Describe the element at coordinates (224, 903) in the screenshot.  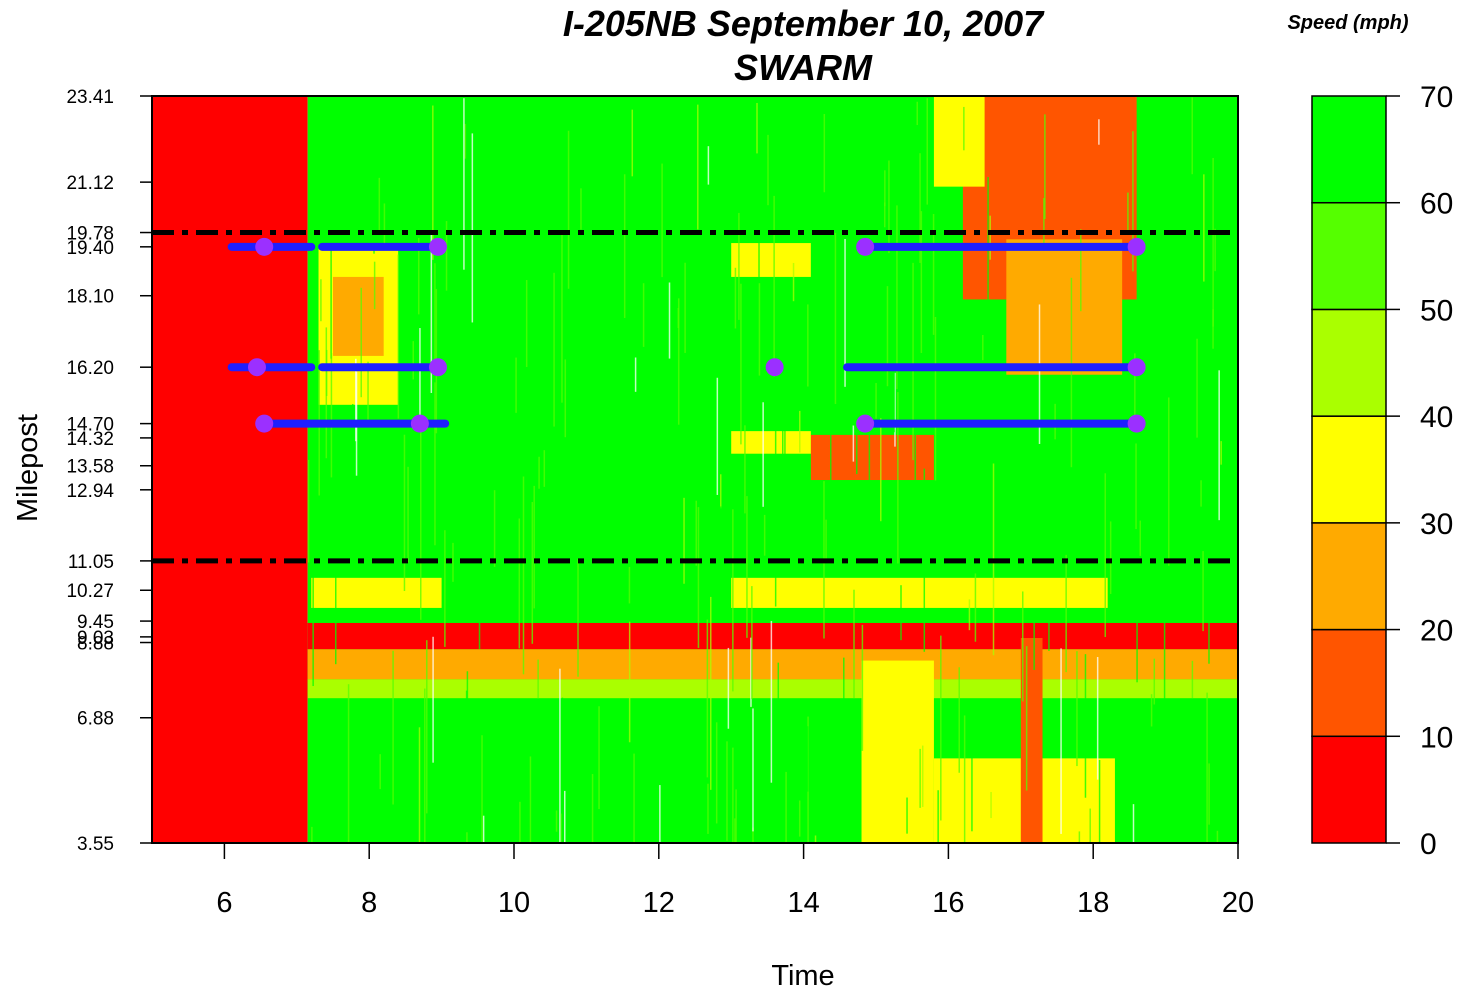
I see `x-tick-label: 6` at that location.